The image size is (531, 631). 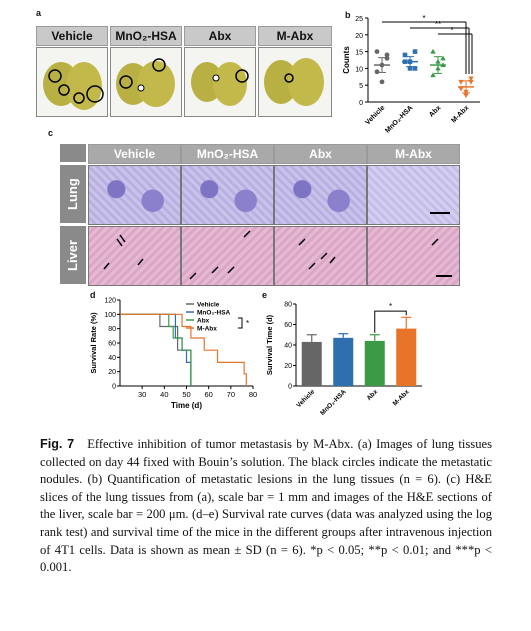 I want to click on liver-arrows-vehicle, so click(x=123, y=252).